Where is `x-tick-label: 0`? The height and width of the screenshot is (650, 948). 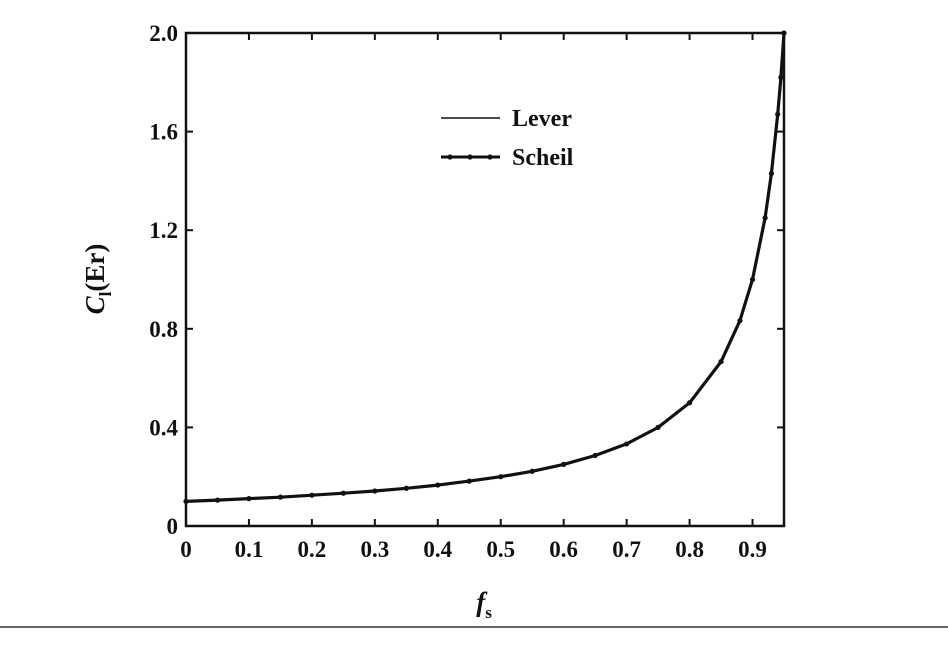 x-tick-label: 0 is located at coordinates (186, 549).